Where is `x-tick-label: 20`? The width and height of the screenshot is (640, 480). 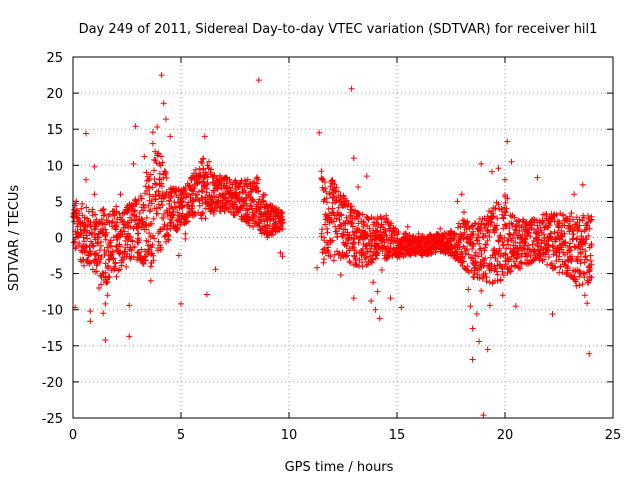
x-tick-label: 20 is located at coordinates (505, 435).